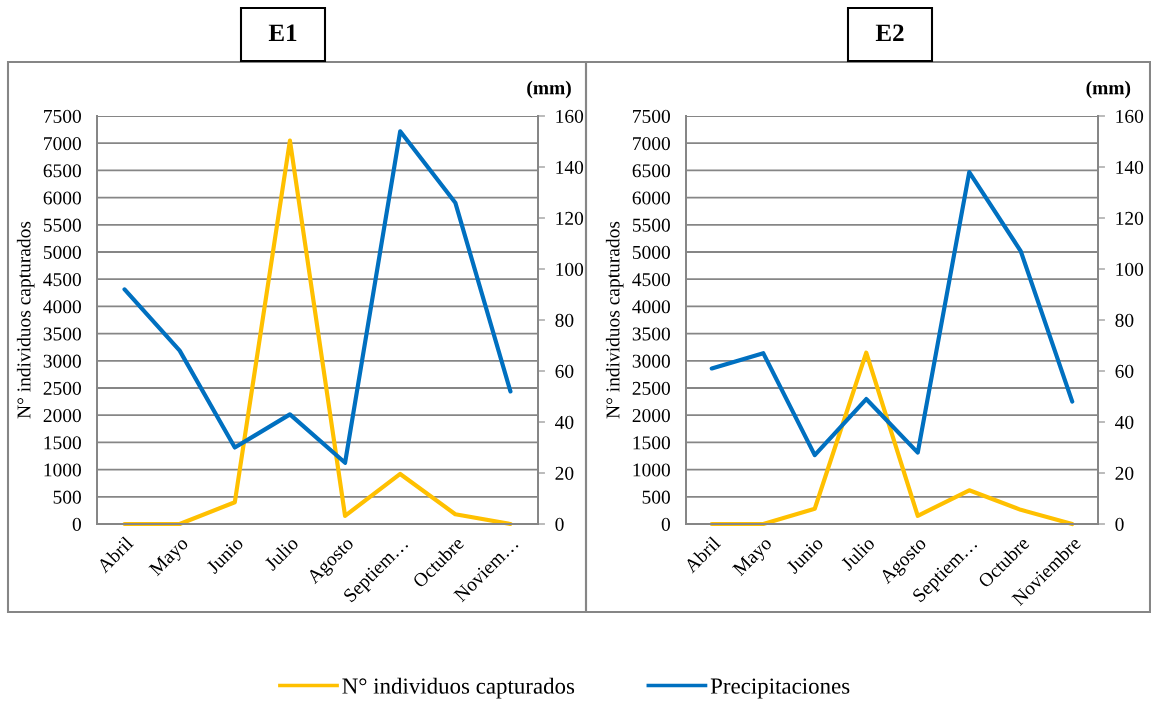 This screenshot has width=1151, height=702. I want to click on legend-label: N° individuos capturados, so click(458, 688).